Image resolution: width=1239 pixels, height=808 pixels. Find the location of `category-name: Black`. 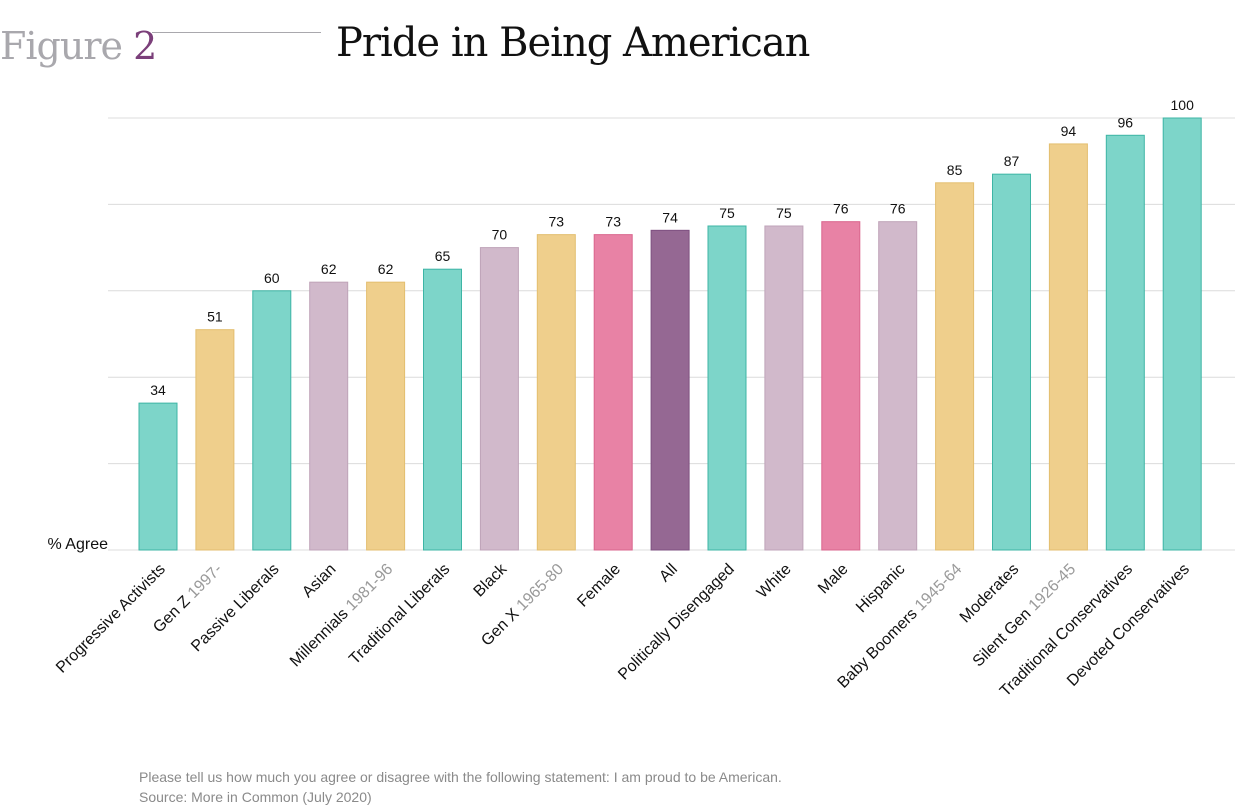

category-name: Black is located at coordinates (491, 580).